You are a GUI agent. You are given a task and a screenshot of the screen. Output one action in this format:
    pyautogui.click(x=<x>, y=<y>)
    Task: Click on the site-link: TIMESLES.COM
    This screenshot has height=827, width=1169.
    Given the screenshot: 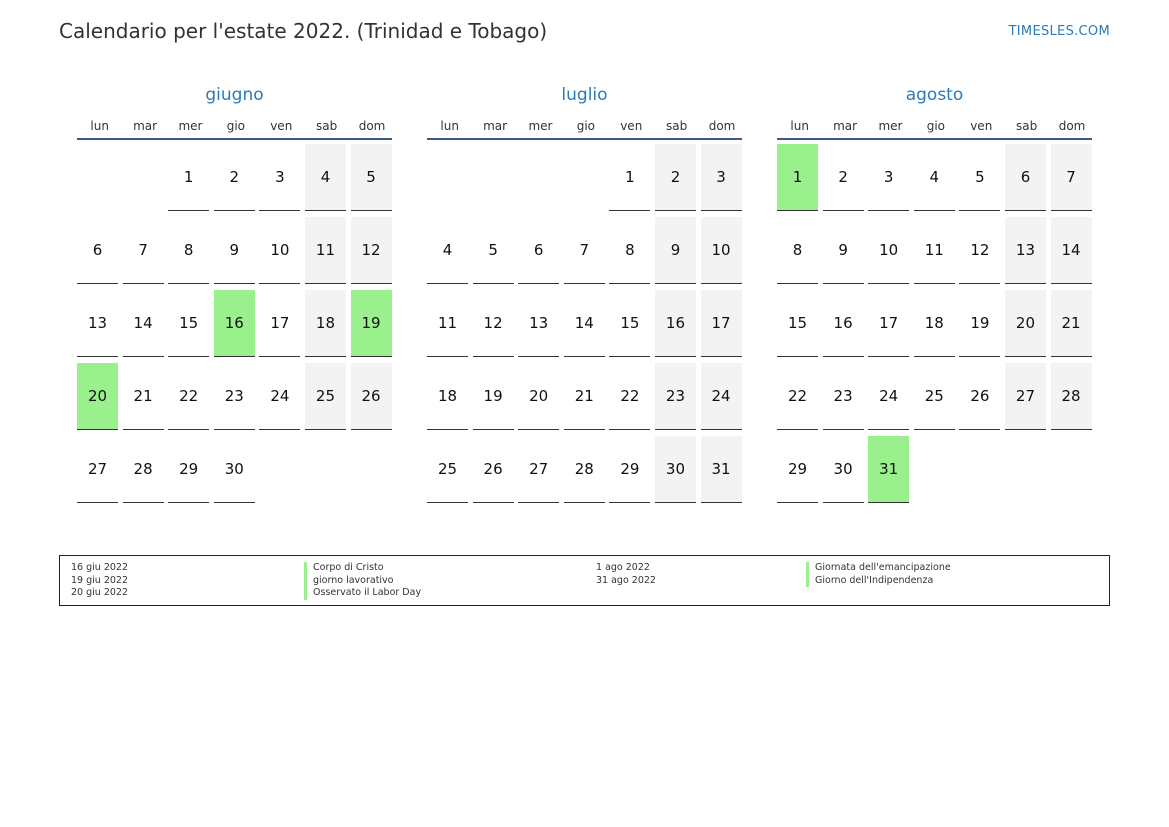 What is the action you would take?
    pyautogui.click(x=1059, y=31)
    